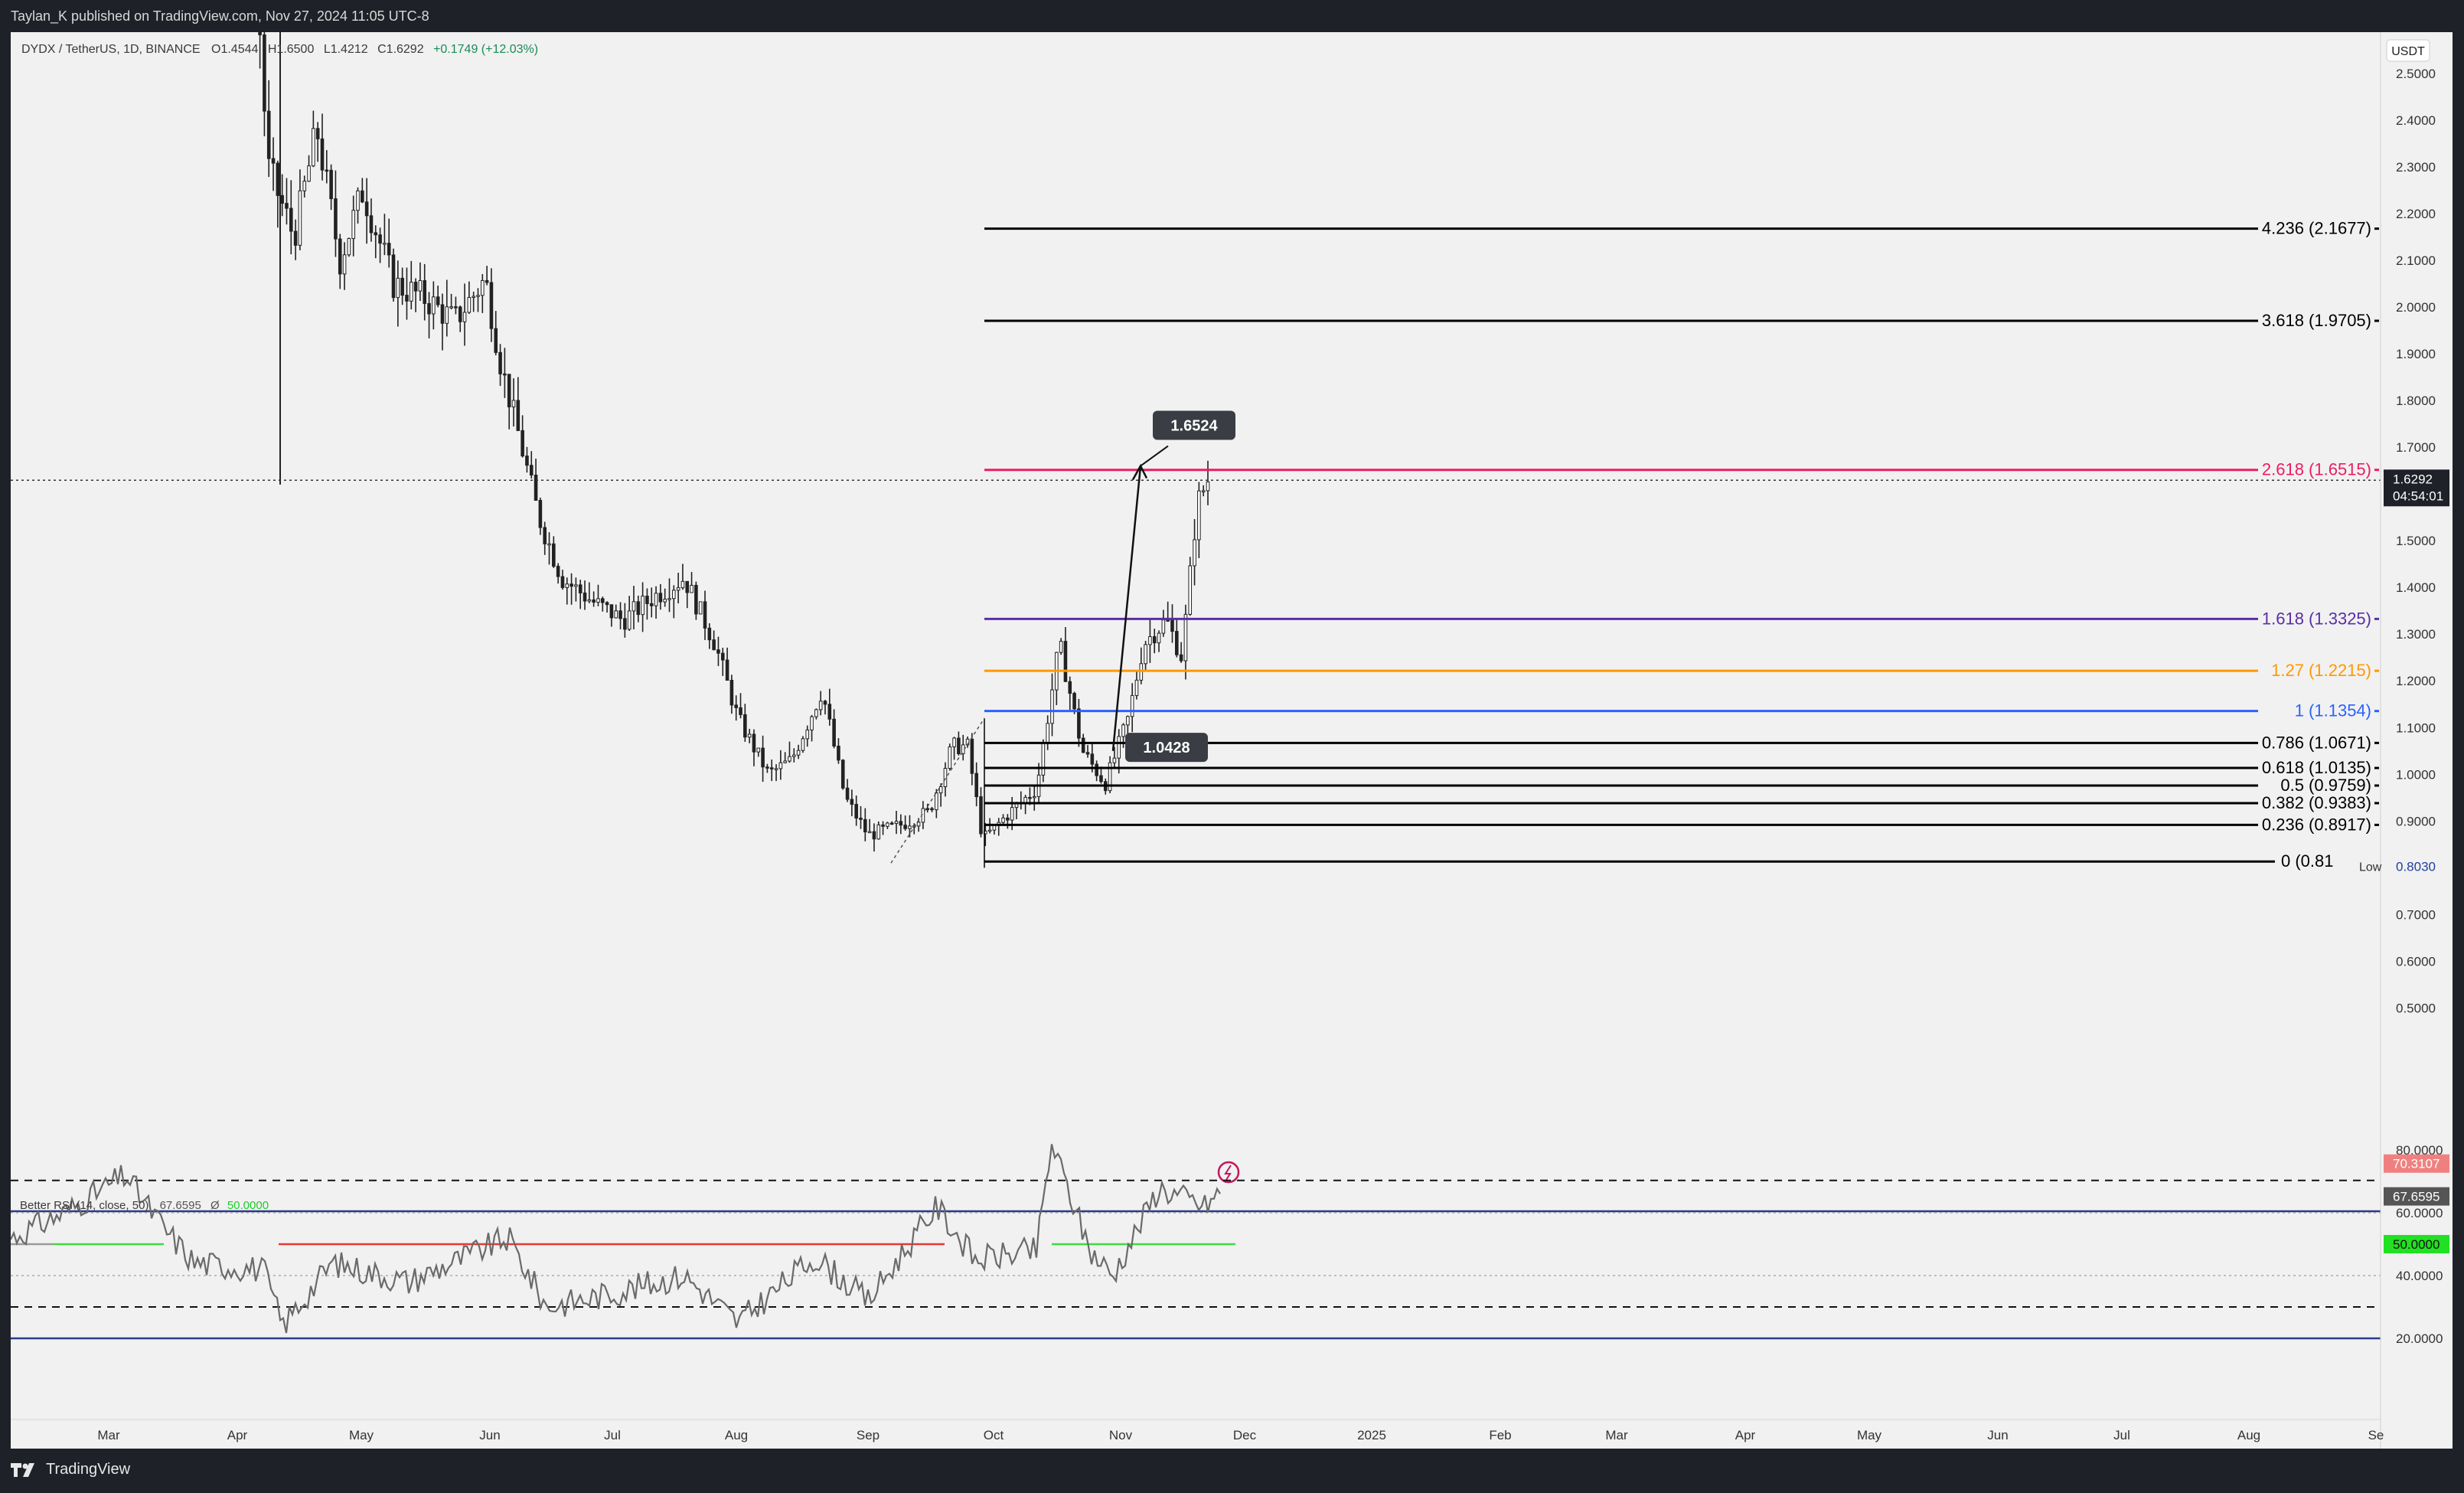  What do you see at coordinates (2419, 1213) in the screenshot?
I see `rsi-tick-label: 60.0000` at bounding box center [2419, 1213].